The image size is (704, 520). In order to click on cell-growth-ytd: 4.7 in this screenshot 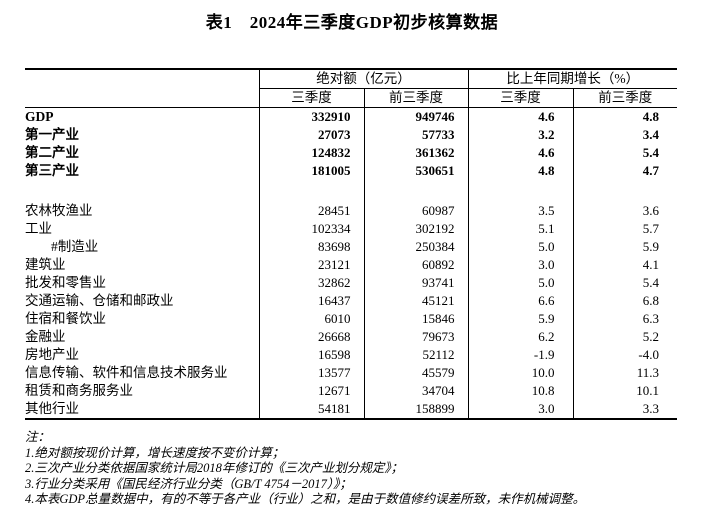, I will do `click(624, 171)`.